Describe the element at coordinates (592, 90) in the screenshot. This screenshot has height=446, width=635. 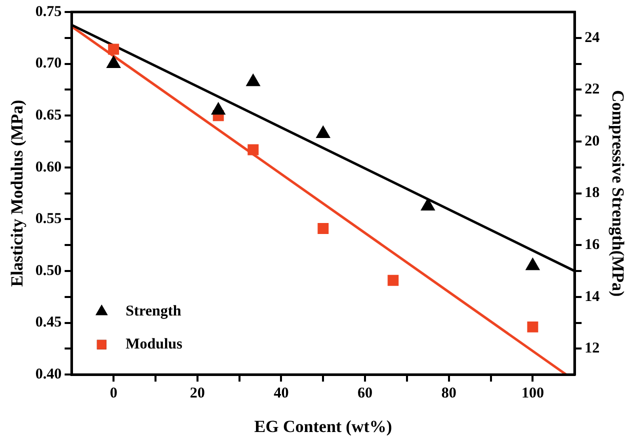
I see `y2-tick-label: 22` at that location.